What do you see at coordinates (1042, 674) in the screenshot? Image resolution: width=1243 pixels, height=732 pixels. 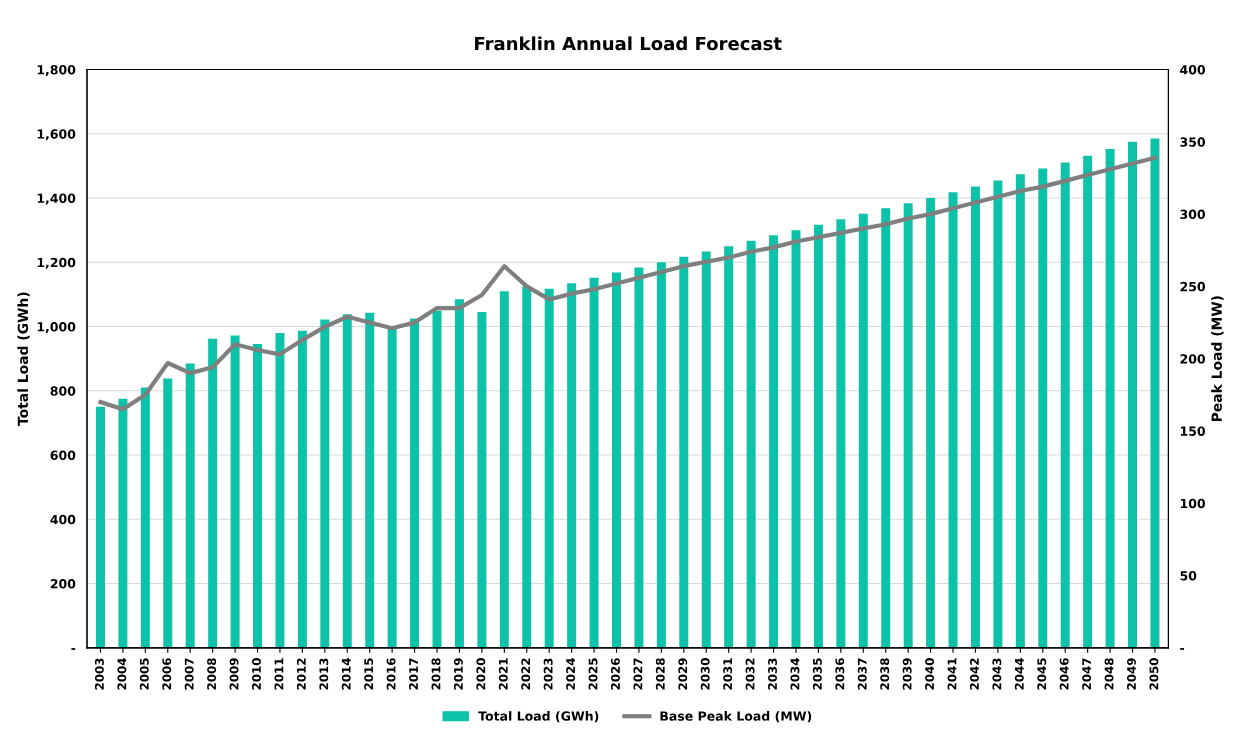 I see `x-tick-label: 2045` at bounding box center [1042, 674].